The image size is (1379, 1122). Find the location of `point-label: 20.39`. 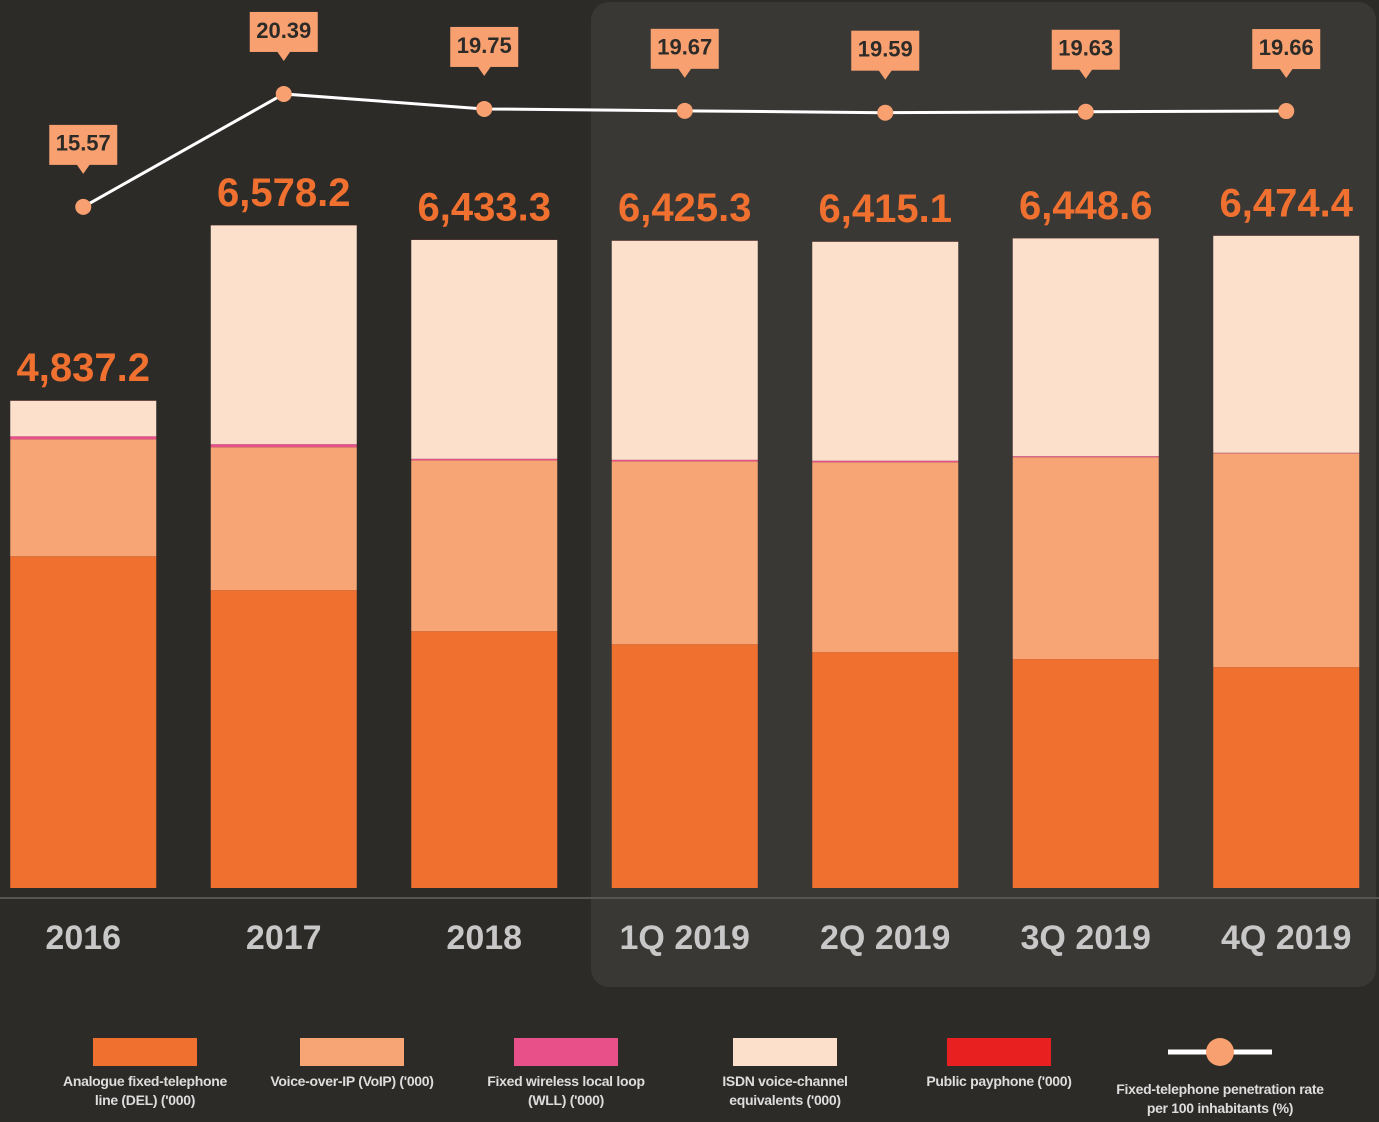

point-label: 20.39 is located at coordinates (283, 30).